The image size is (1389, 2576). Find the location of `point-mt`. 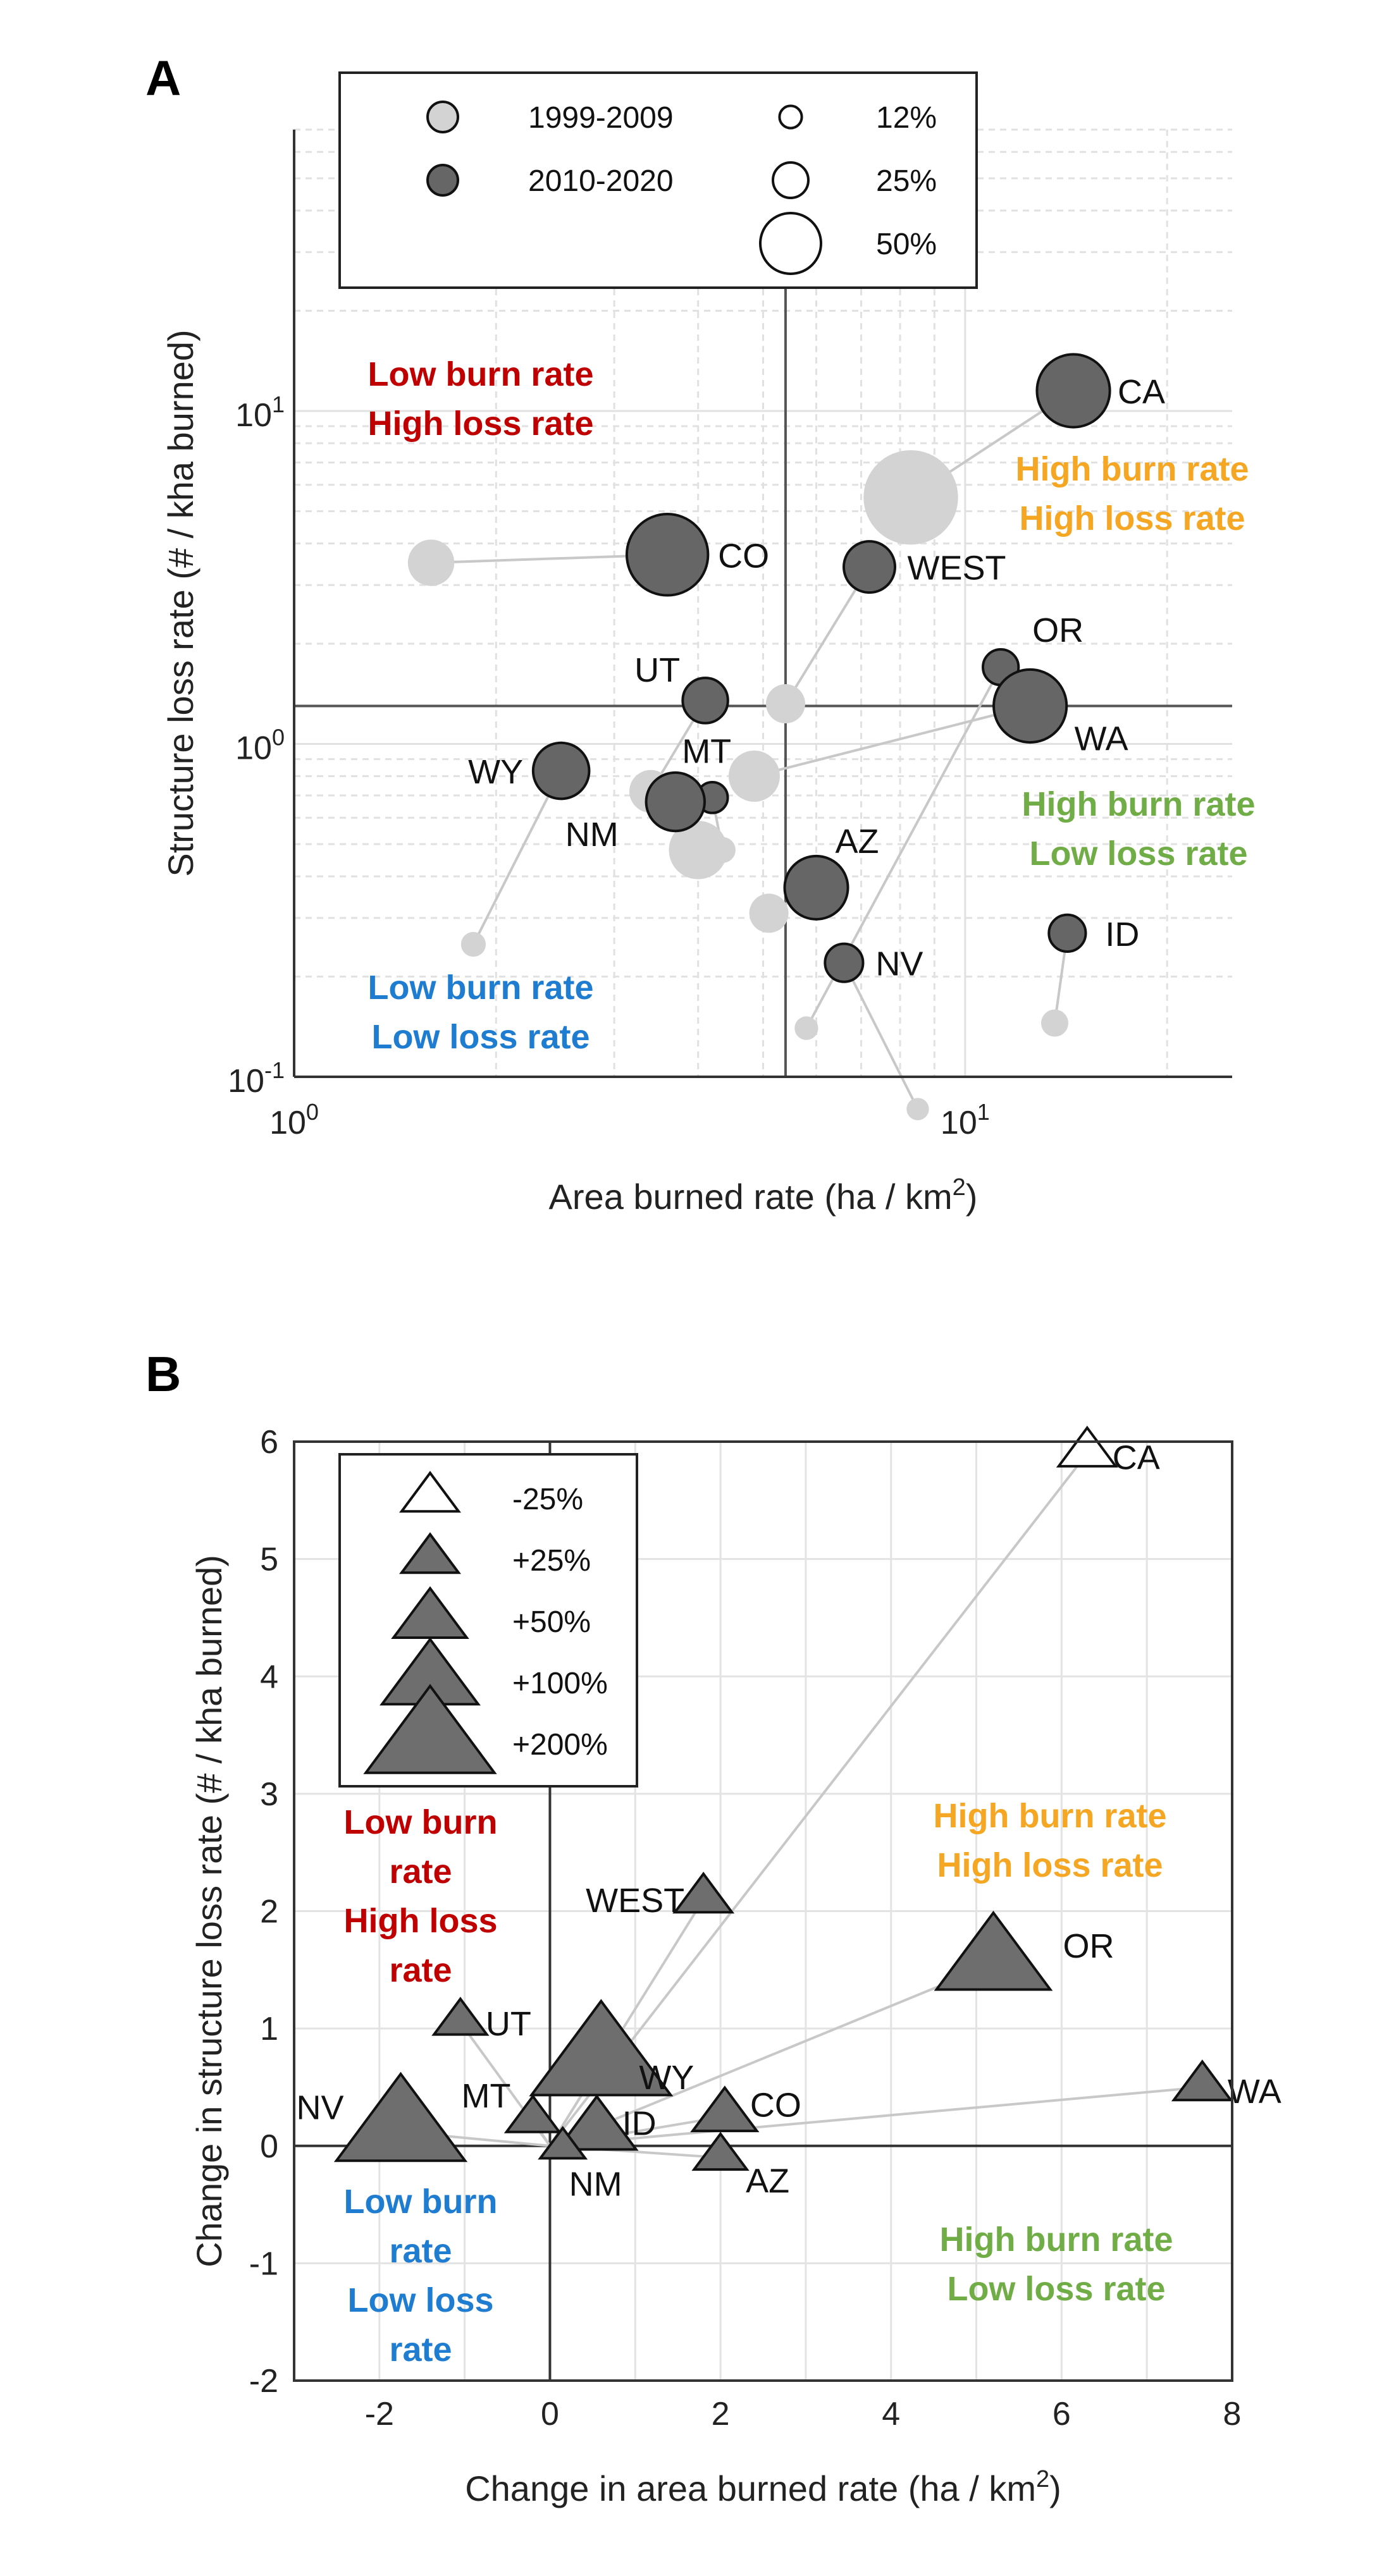

point-mt is located at coordinates (532, 2113).